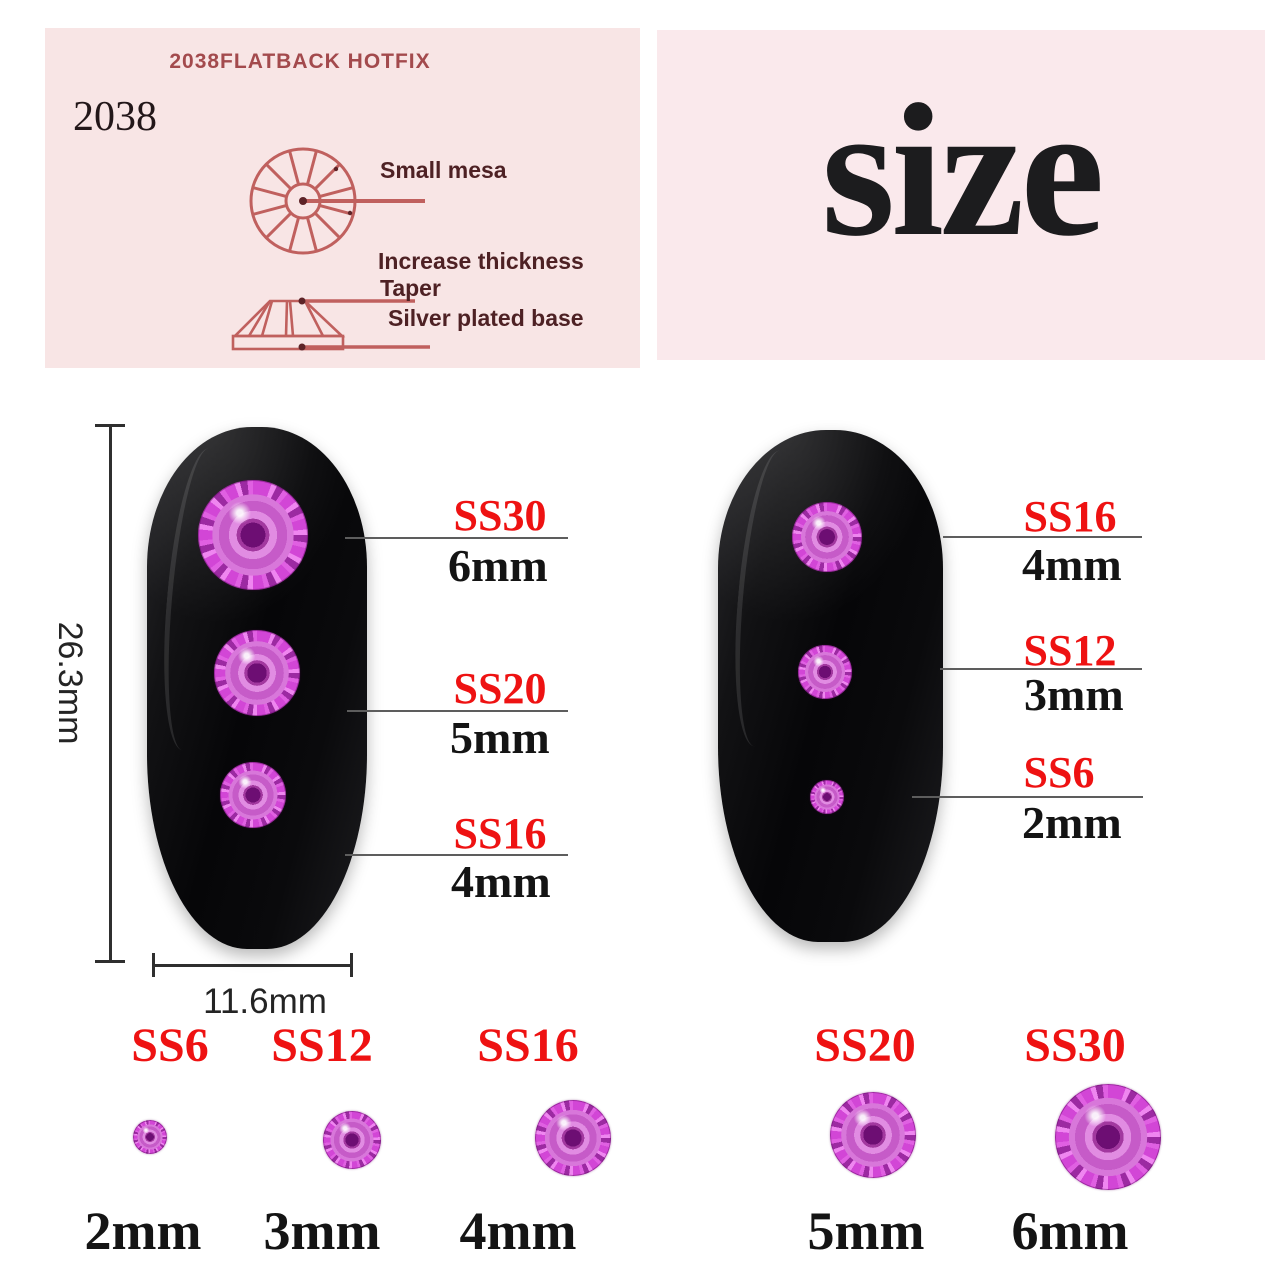  Describe the element at coordinates (70, 683) in the screenshot. I see `nail-height-label: 26.3mm` at that location.